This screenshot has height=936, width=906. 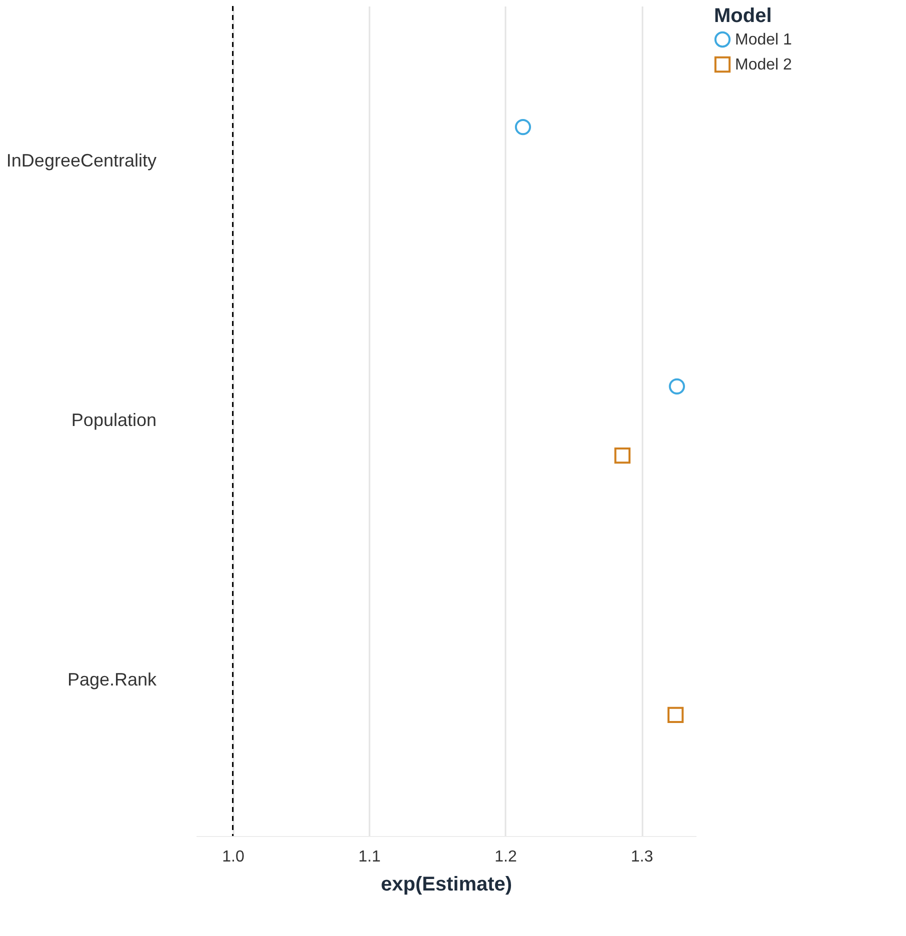 What do you see at coordinates (505, 857) in the screenshot?
I see `x-tick-label: 1.2` at bounding box center [505, 857].